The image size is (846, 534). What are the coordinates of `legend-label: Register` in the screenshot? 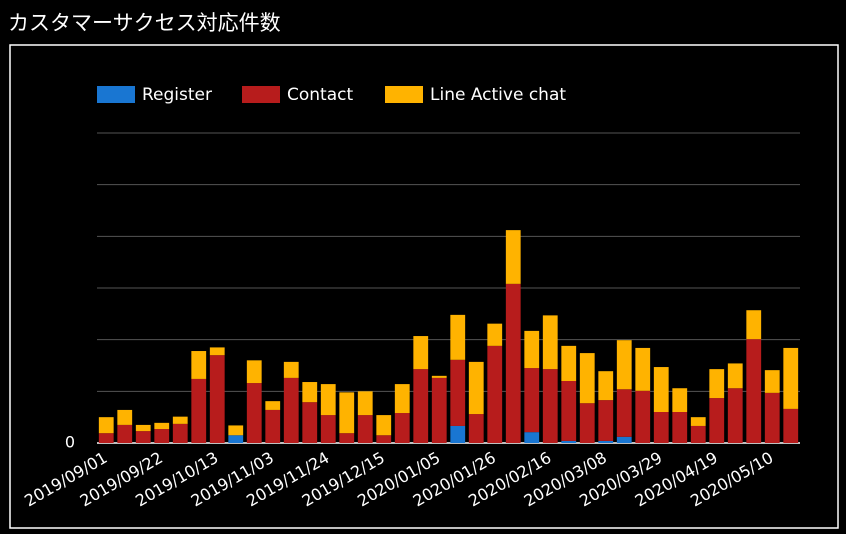 It's located at (177, 95).